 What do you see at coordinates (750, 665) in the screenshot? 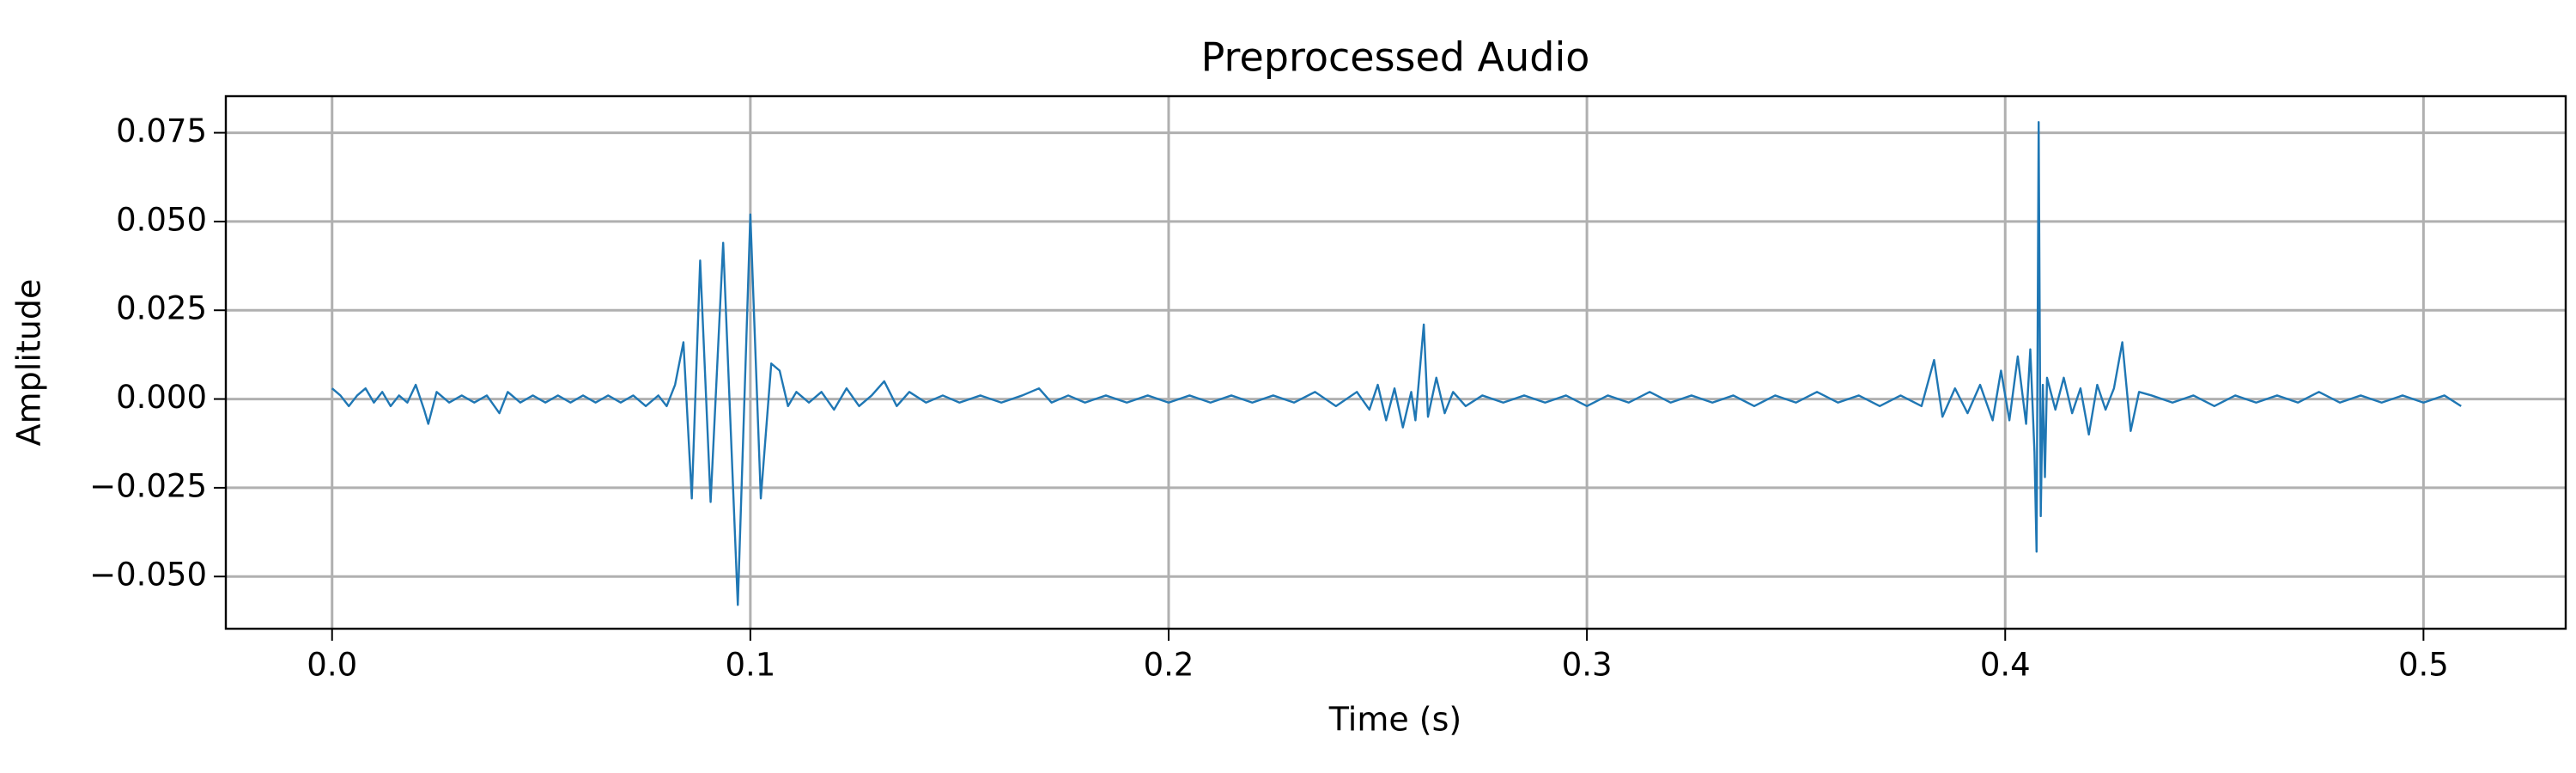
I see `x-tick-label: 0.1` at bounding box center [750, 665].